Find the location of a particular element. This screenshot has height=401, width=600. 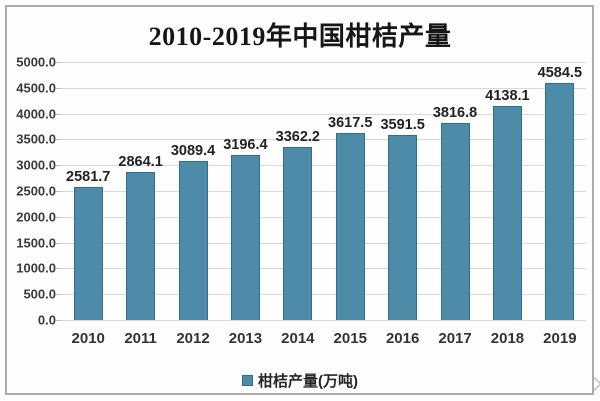

bar-slot-2014: 3362.2 is located at coordinates (298, 191).